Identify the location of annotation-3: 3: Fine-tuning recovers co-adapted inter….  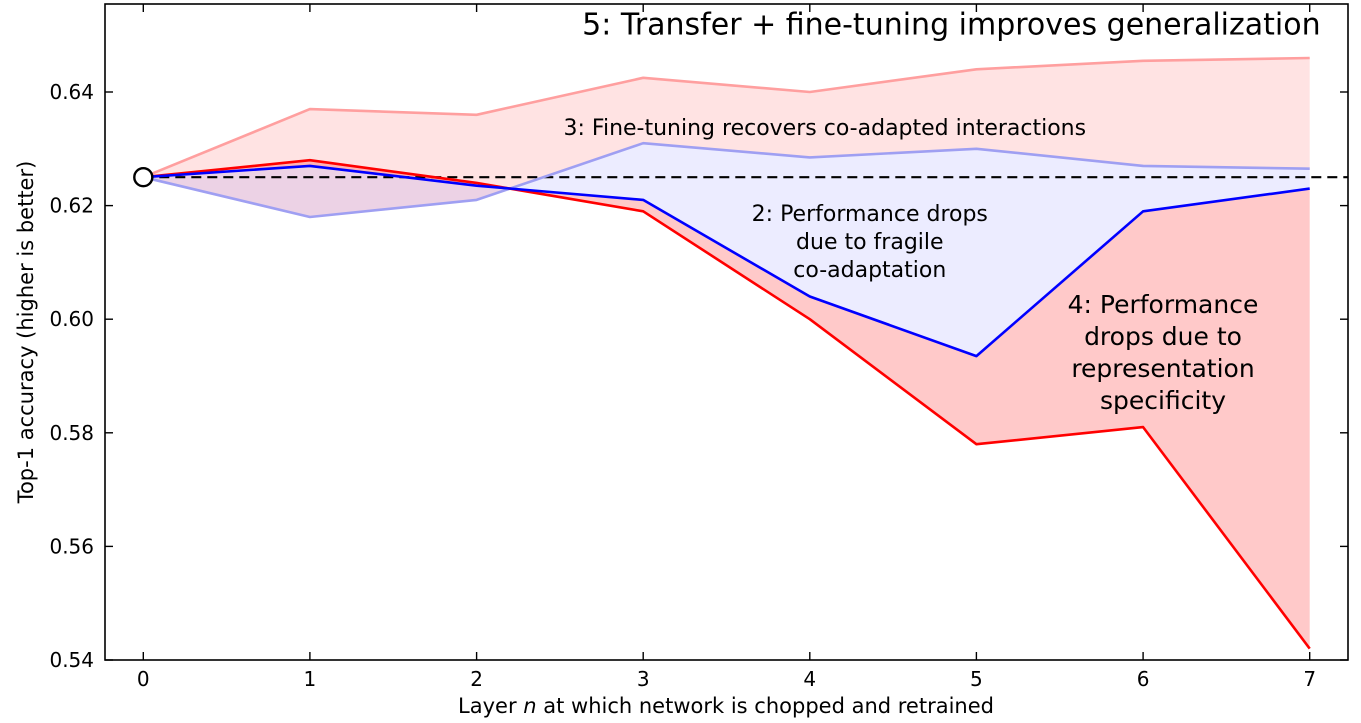
(825, 128).